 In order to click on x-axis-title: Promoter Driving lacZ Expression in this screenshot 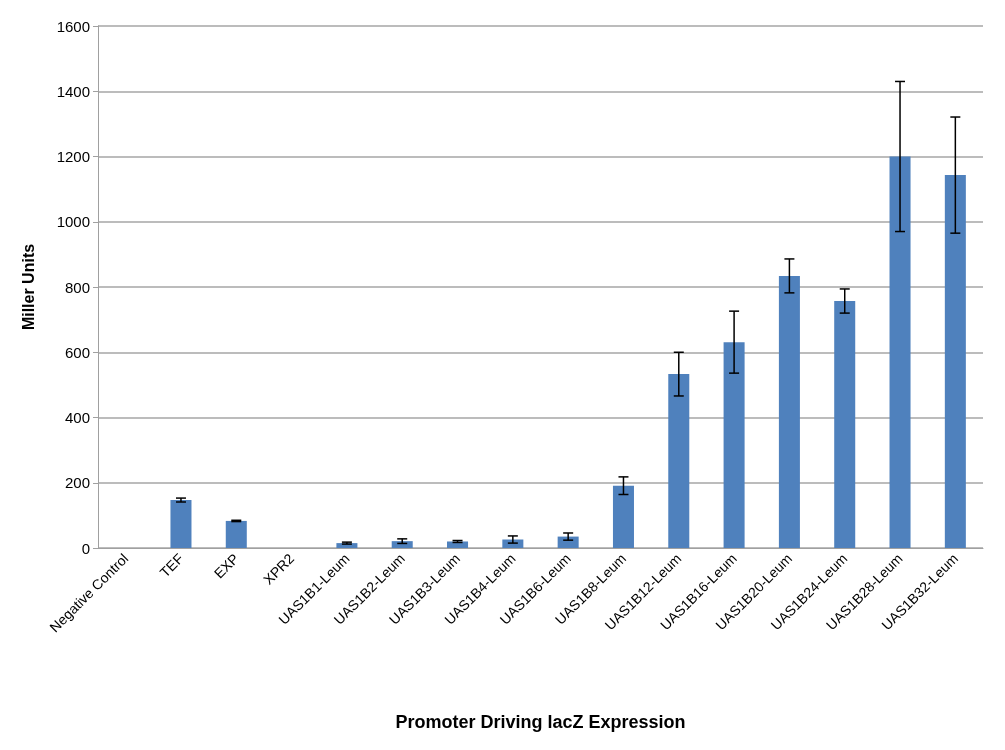, I will do `click(540, 722)`.